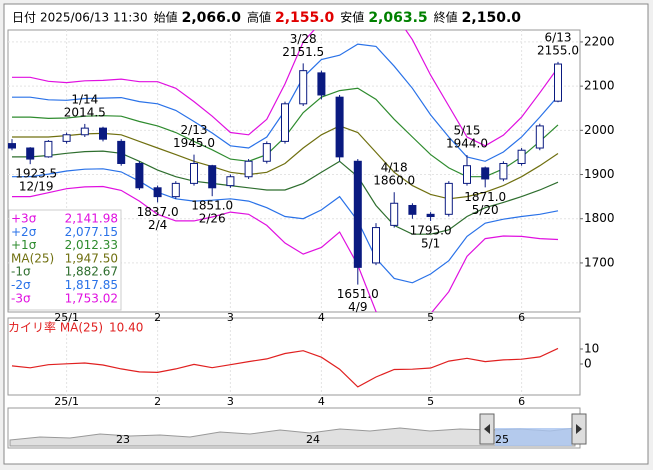 The width and height of the screenshot is (653, 474). I want to click on y-tick-label: 1900, so click(599, 174).